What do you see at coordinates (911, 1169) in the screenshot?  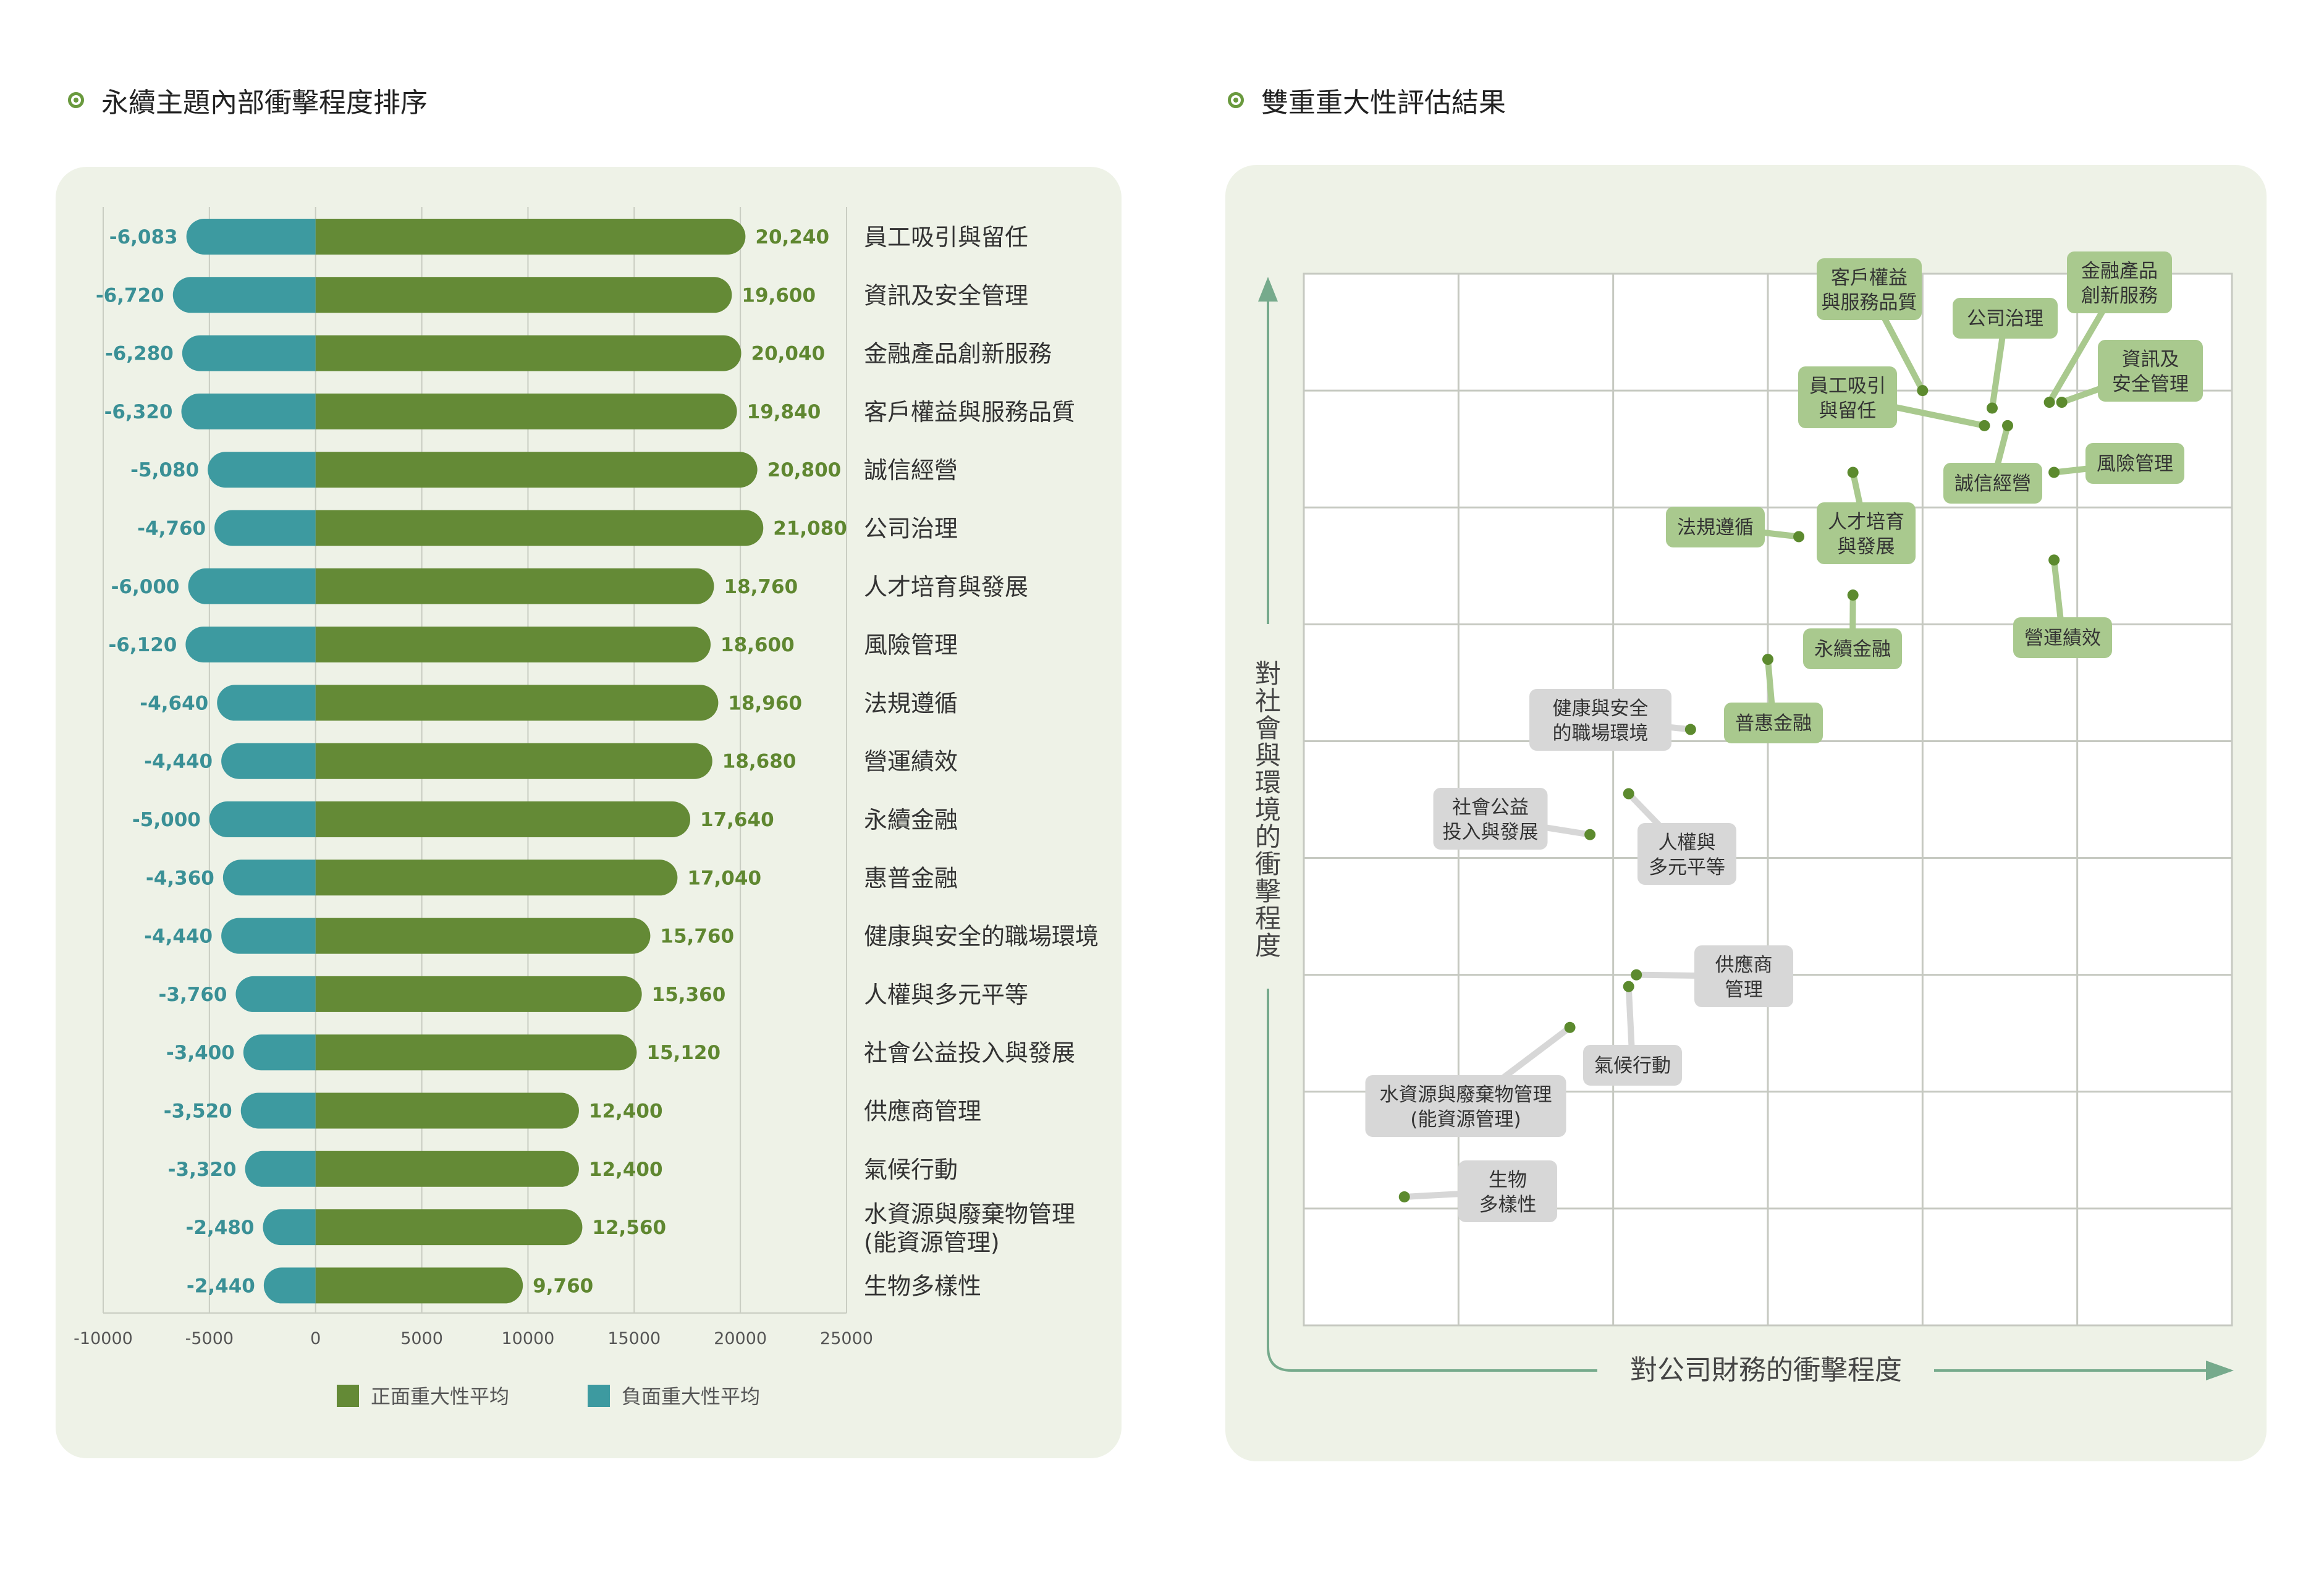 I see `category-label: 氣候行動` at bounding box center [911, 1169].